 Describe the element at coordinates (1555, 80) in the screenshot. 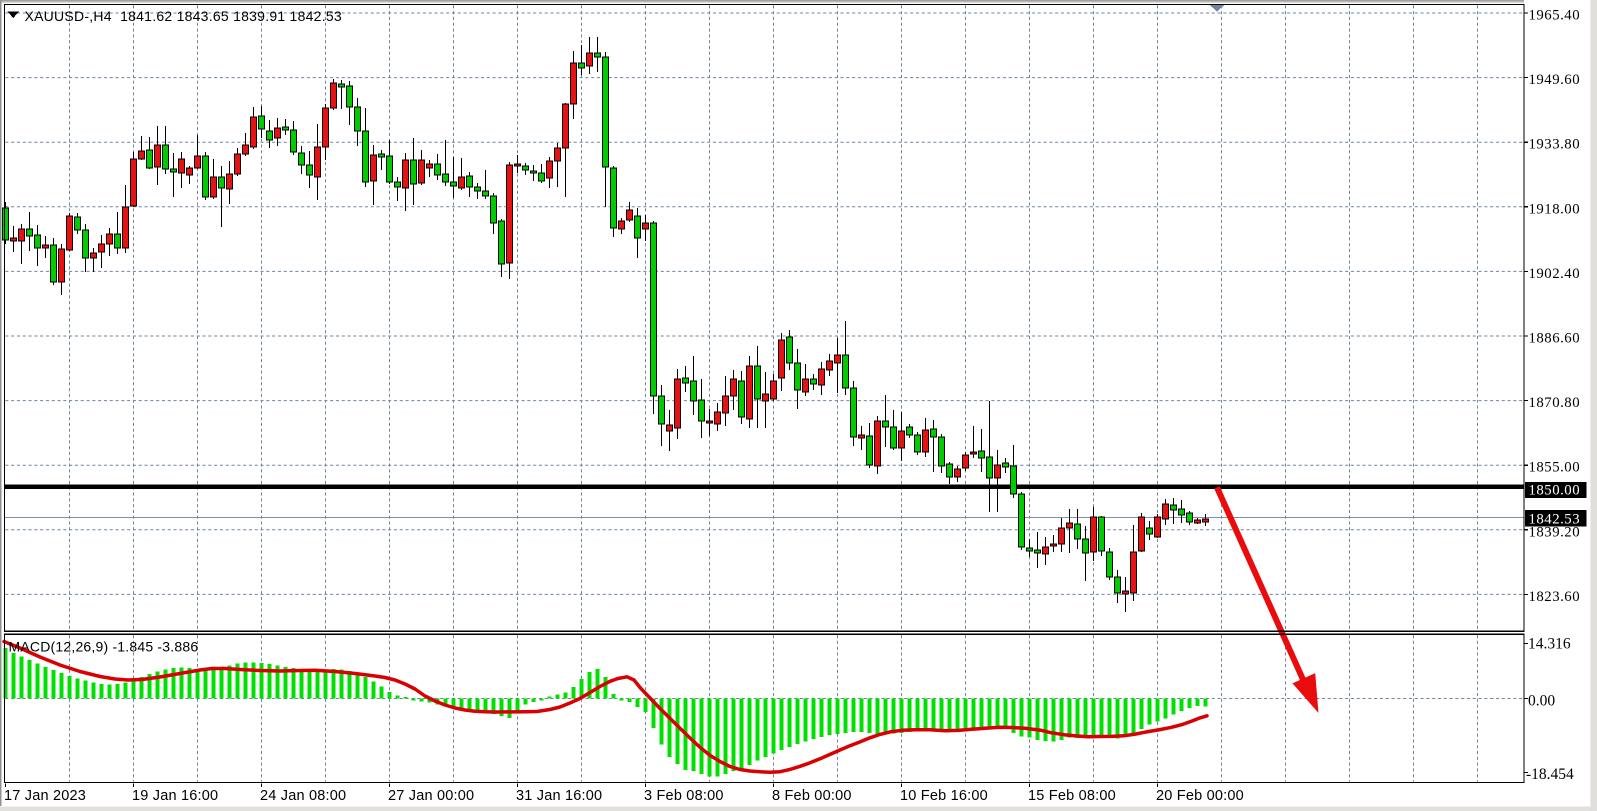

I see `svg-text: 1949.60` at that location.